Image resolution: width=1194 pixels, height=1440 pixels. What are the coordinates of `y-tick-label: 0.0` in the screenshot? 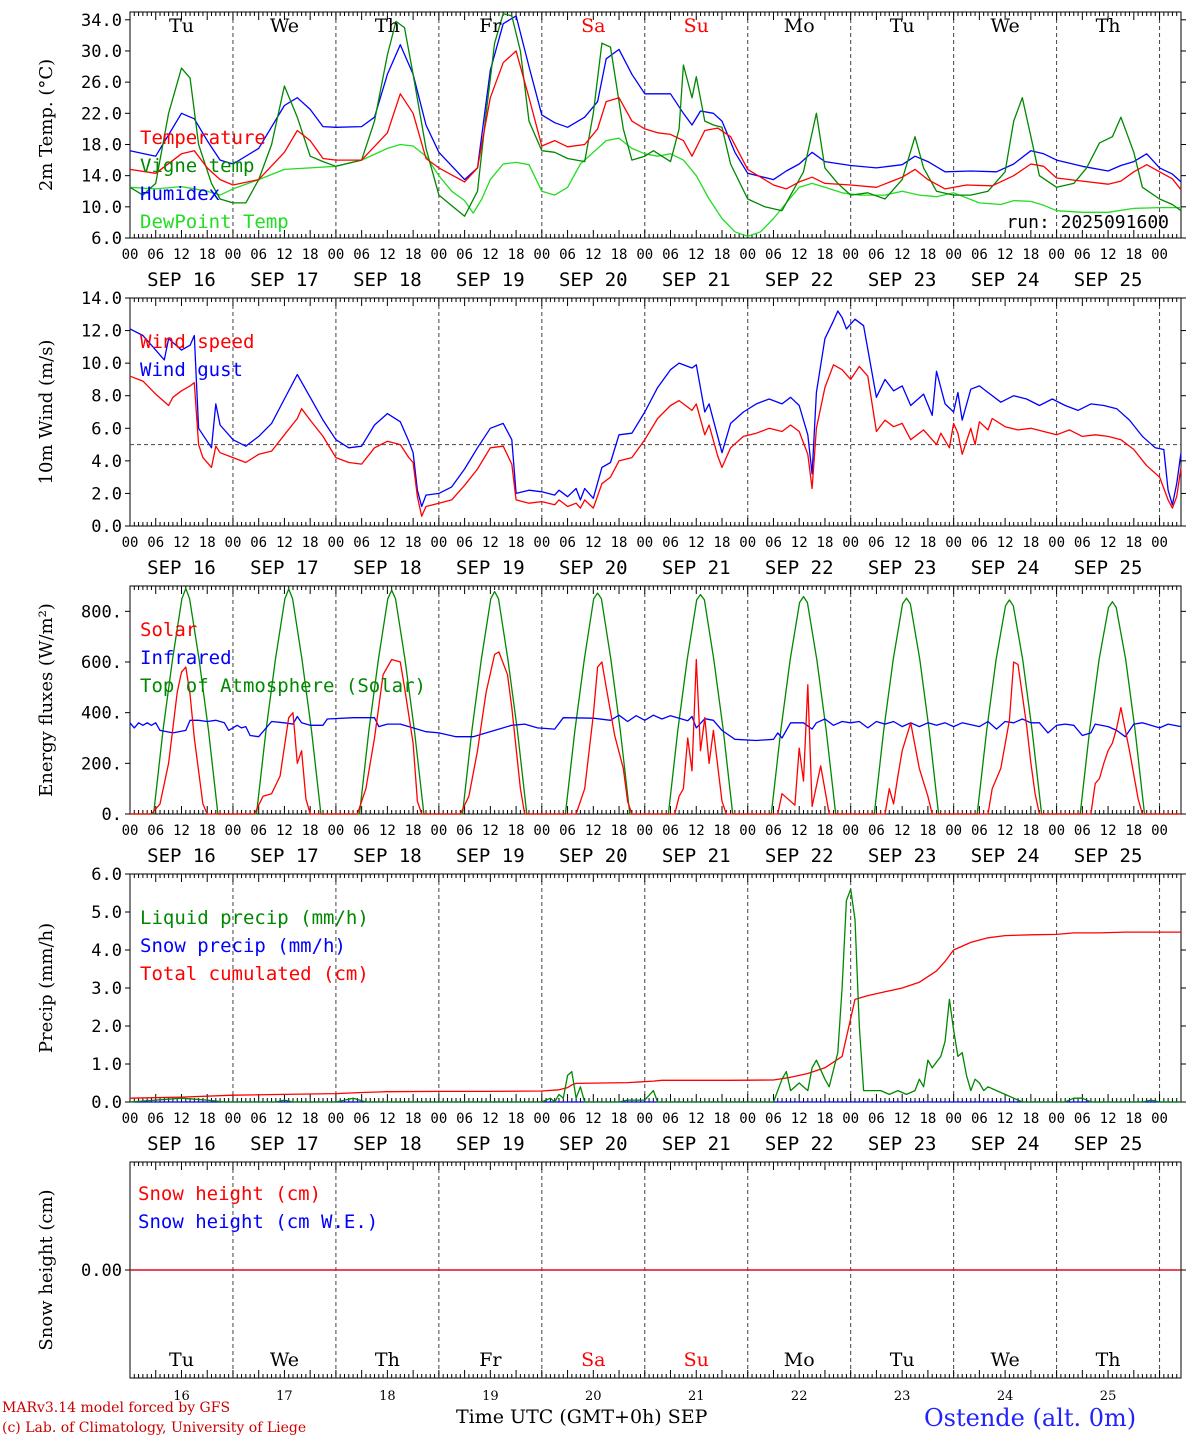 It's located at (106, 1103).